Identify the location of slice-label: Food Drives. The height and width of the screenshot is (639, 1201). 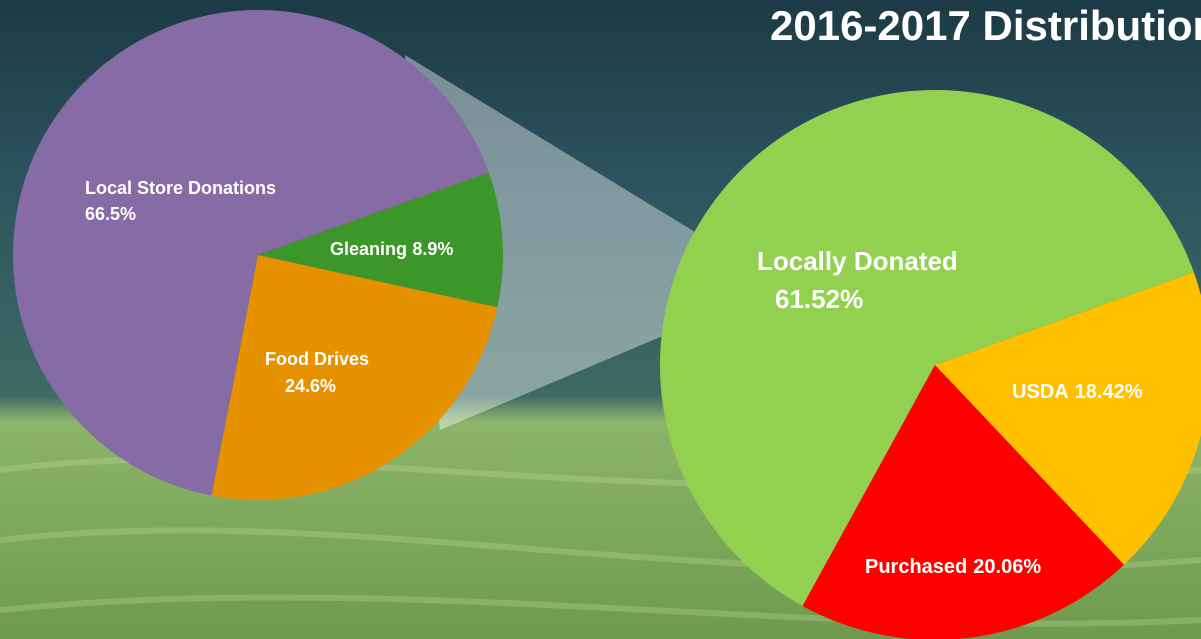
(317, 359).